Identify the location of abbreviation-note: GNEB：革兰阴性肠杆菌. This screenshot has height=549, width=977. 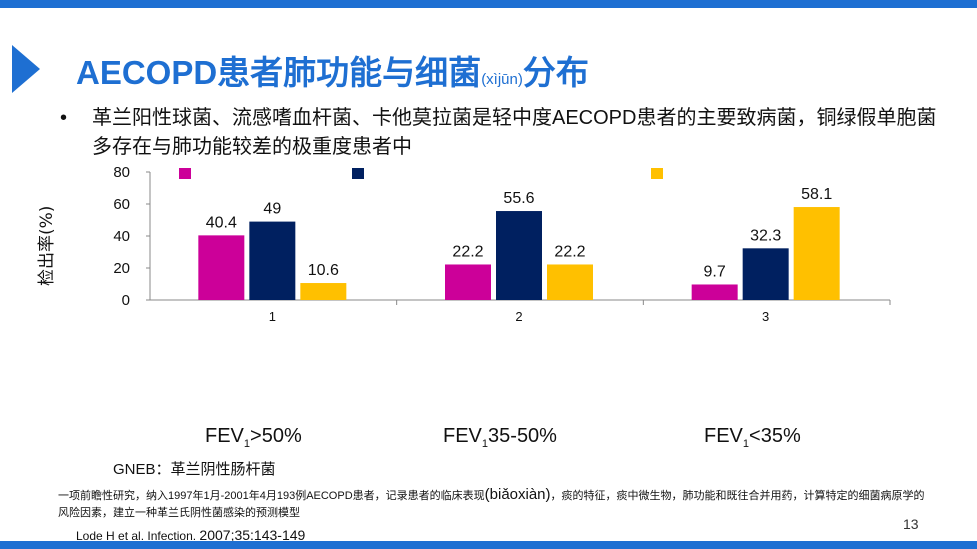
(194, 469).